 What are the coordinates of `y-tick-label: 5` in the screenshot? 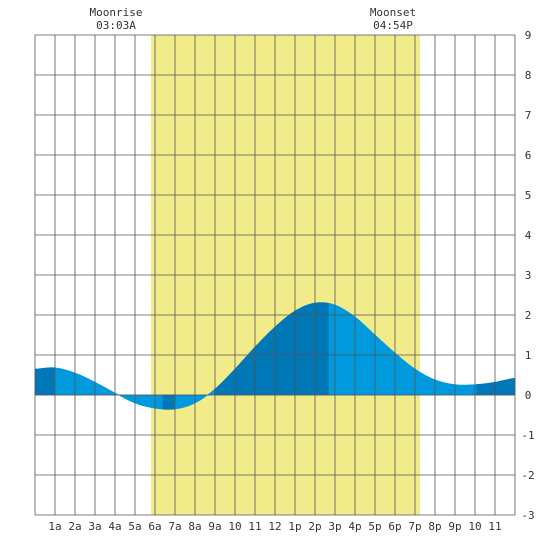 It's located at (528, 195).